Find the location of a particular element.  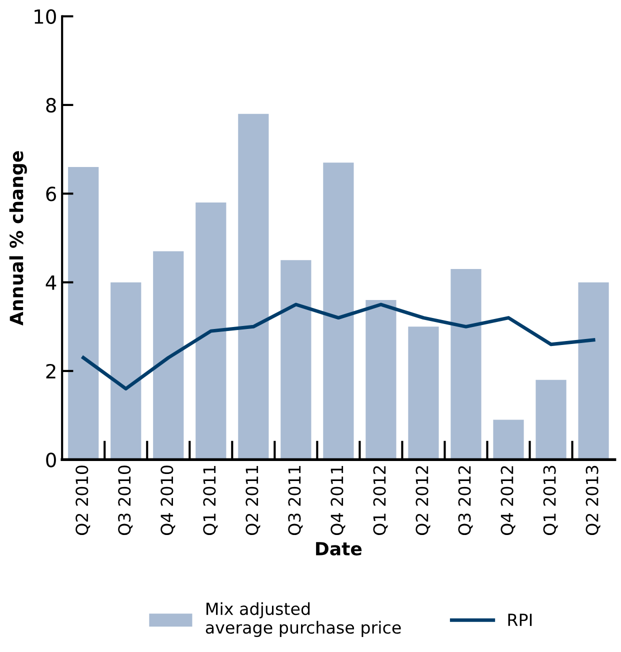

y-tick-label: 0 is located at coordinates (51, 460).